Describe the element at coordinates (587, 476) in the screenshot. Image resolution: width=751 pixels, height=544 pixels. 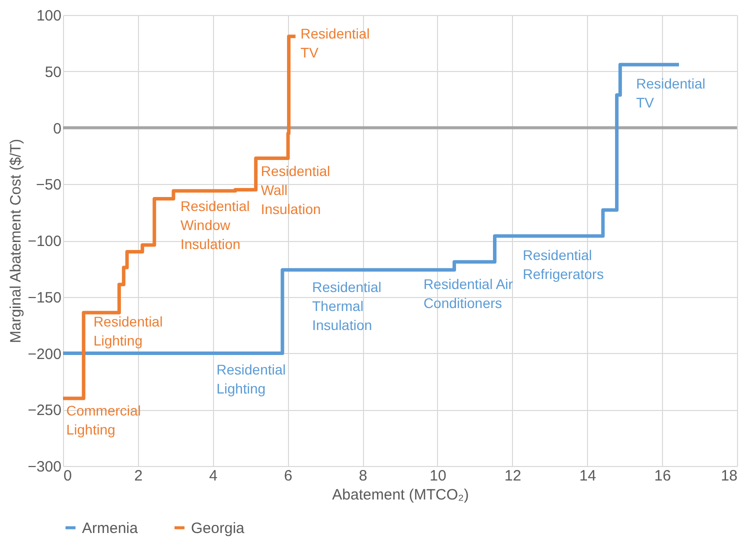
I see `x-tick-label: 14` at that location.